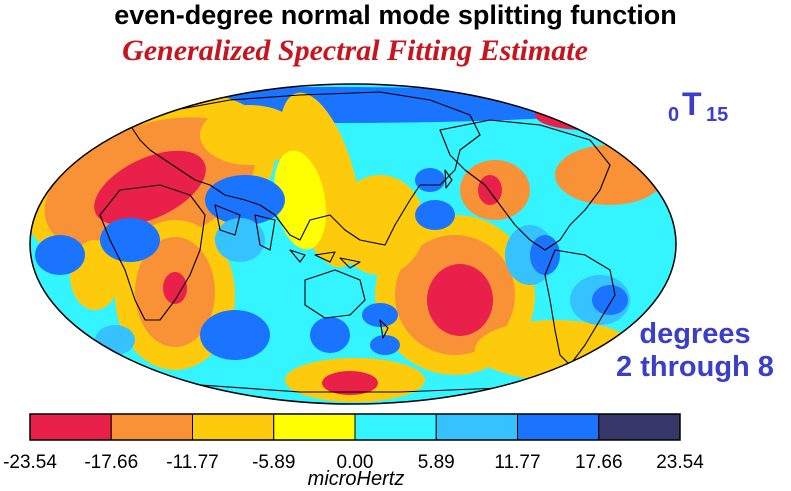 This screenshot has height=491, width=791. What do you see at coordinates (695, 367) in the screenshot?
I see `degree-note-line2: 2 through 8` at bounding box center [695, 367].